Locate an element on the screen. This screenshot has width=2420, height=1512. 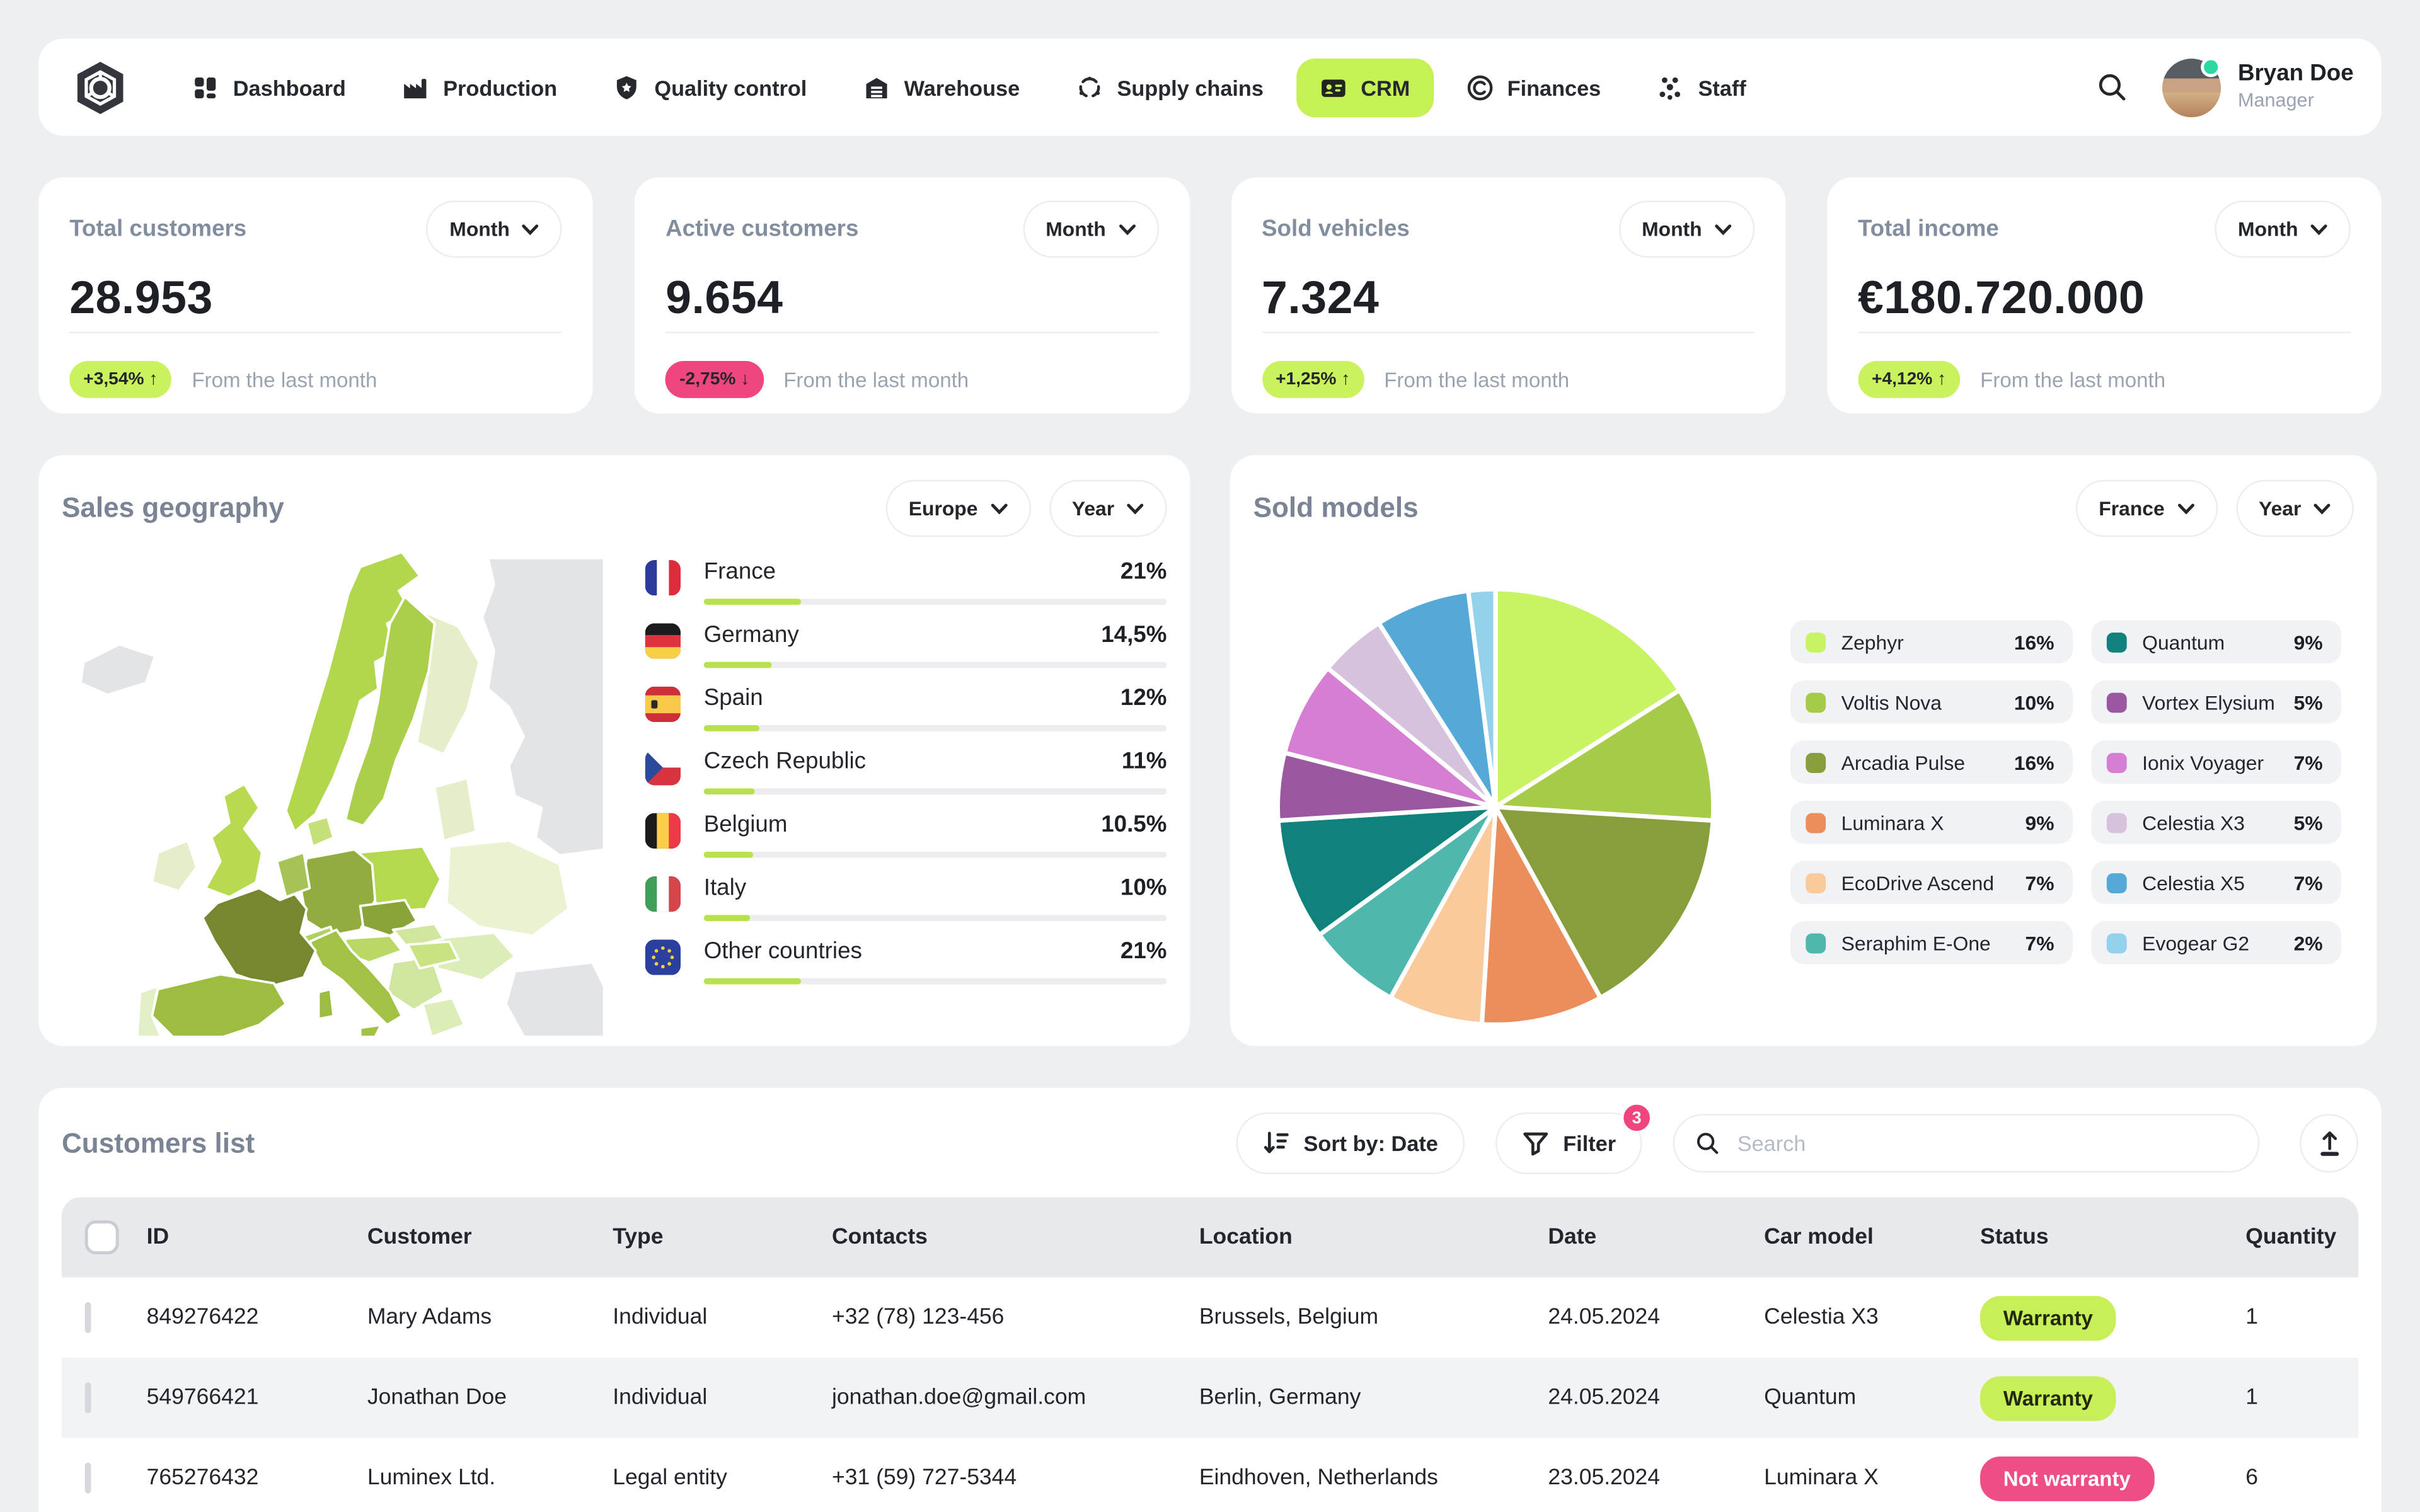
pie-slice-luminara-x is located at coordinates (1541, 916).